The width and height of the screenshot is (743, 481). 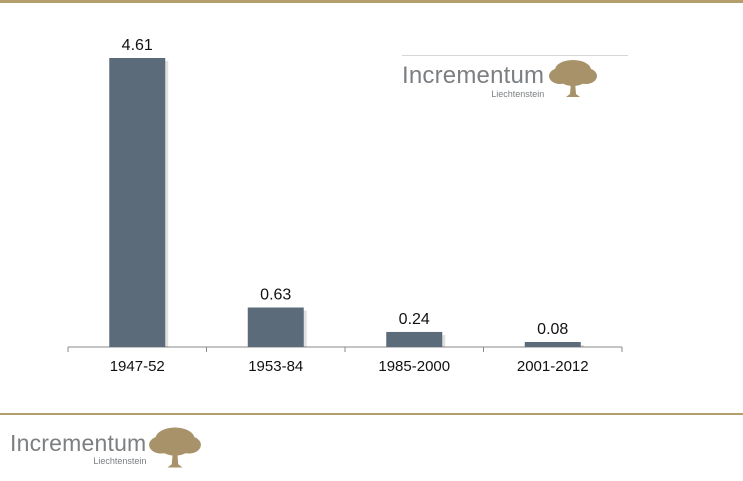 I want to click on bar-value-label: 0.24, so click(x=414, y=319).